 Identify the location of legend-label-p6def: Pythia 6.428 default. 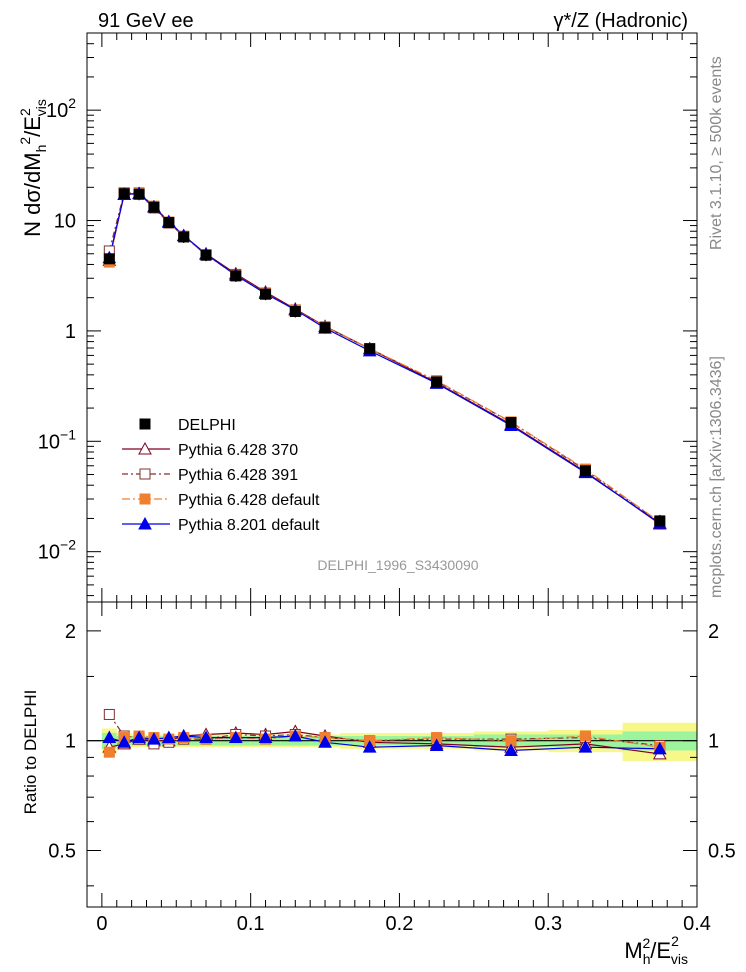
(249, 500).